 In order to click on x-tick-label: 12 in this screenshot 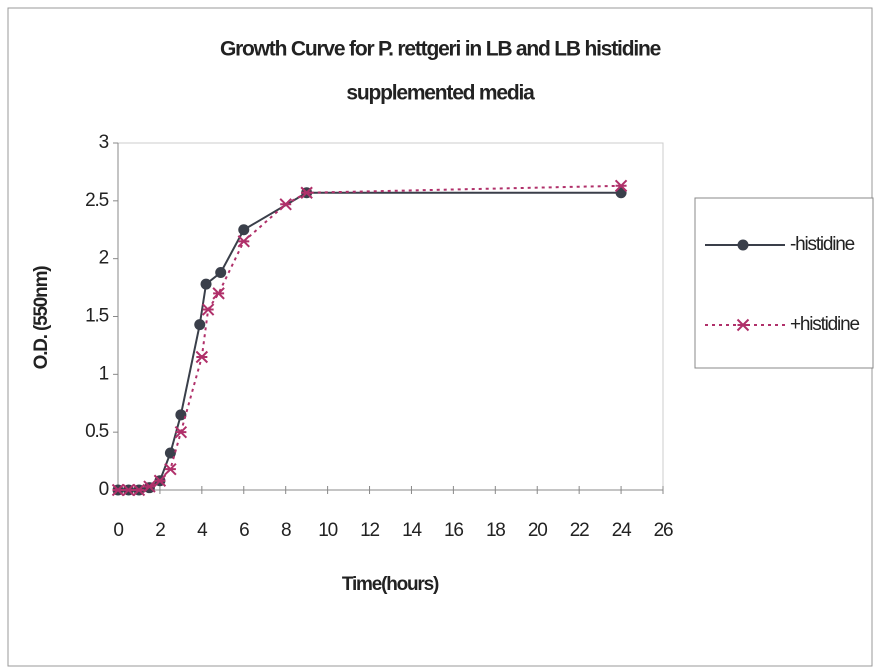, I will do `click(369, 530)`.